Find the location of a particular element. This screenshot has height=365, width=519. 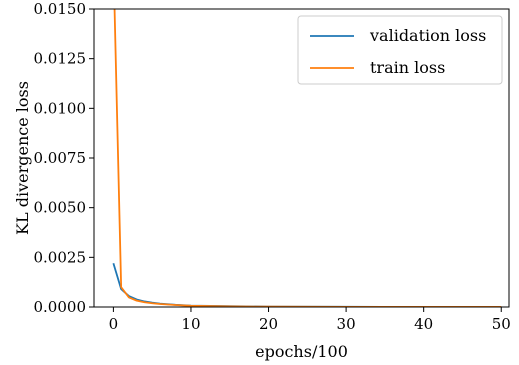

x-tick-label: 0 is located at coordinates (114, 324).